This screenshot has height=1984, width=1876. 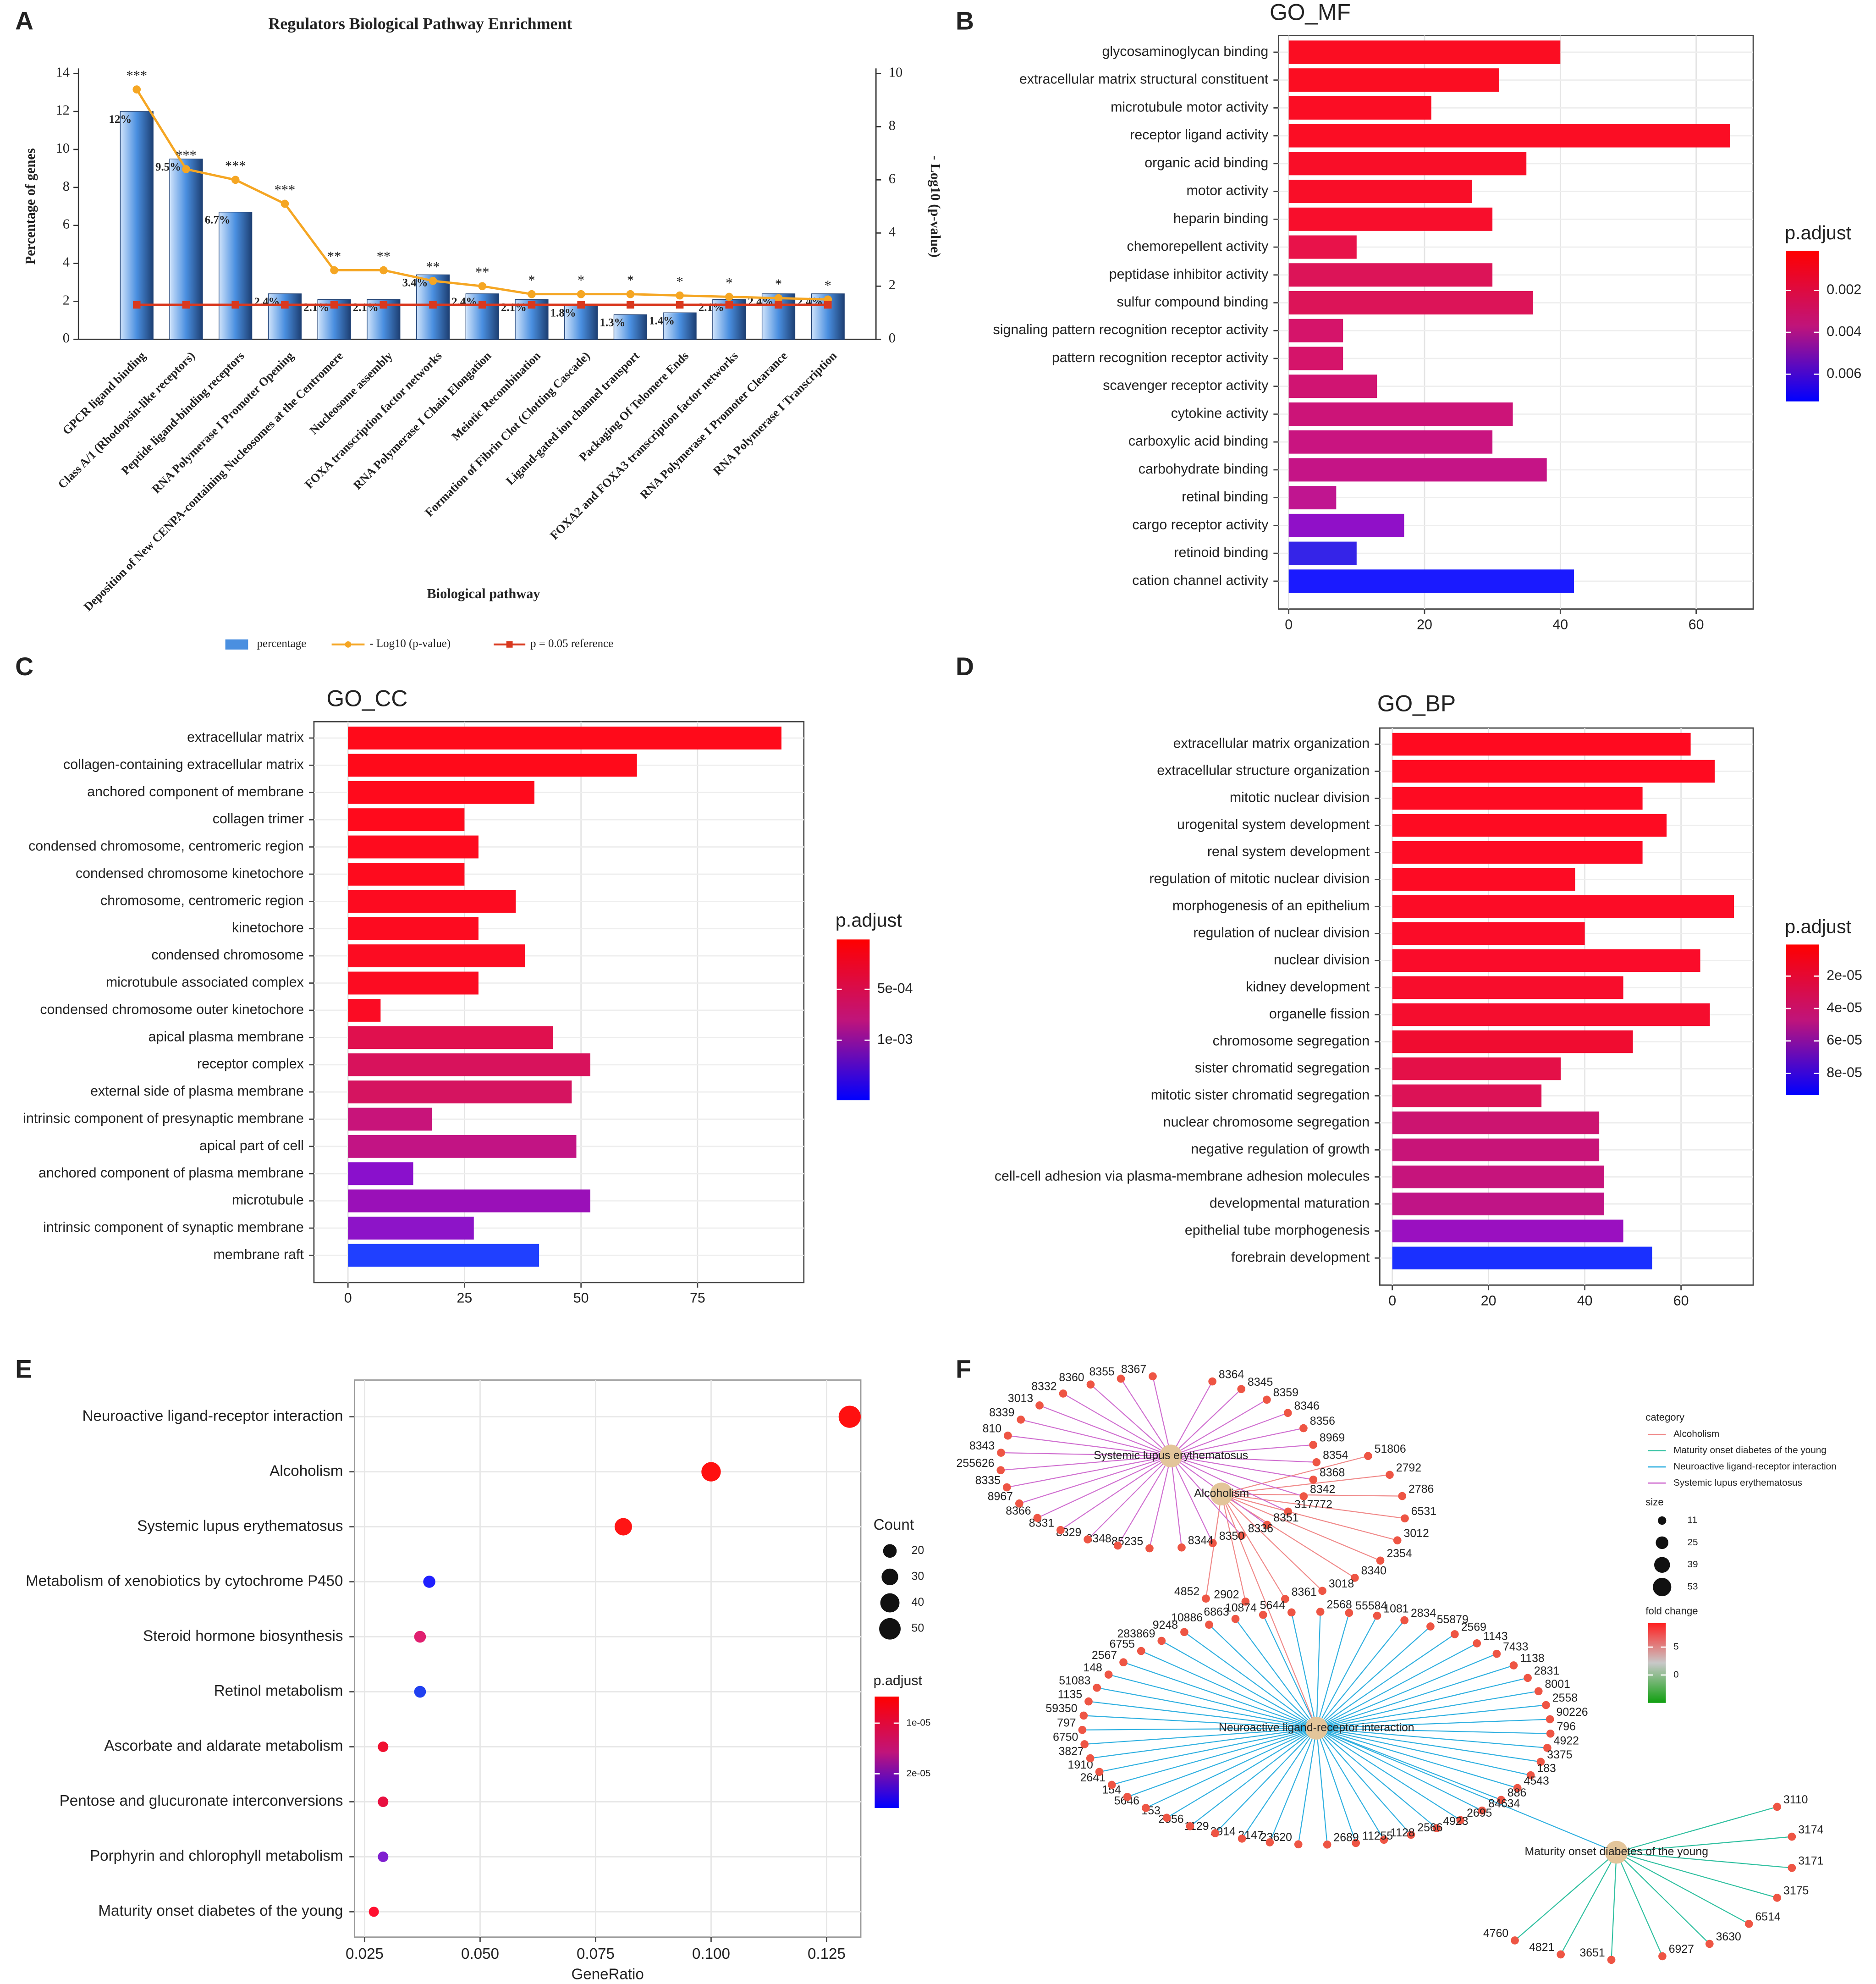 I want to click on gene-label: 51083, so click(x=1074, y=1681).